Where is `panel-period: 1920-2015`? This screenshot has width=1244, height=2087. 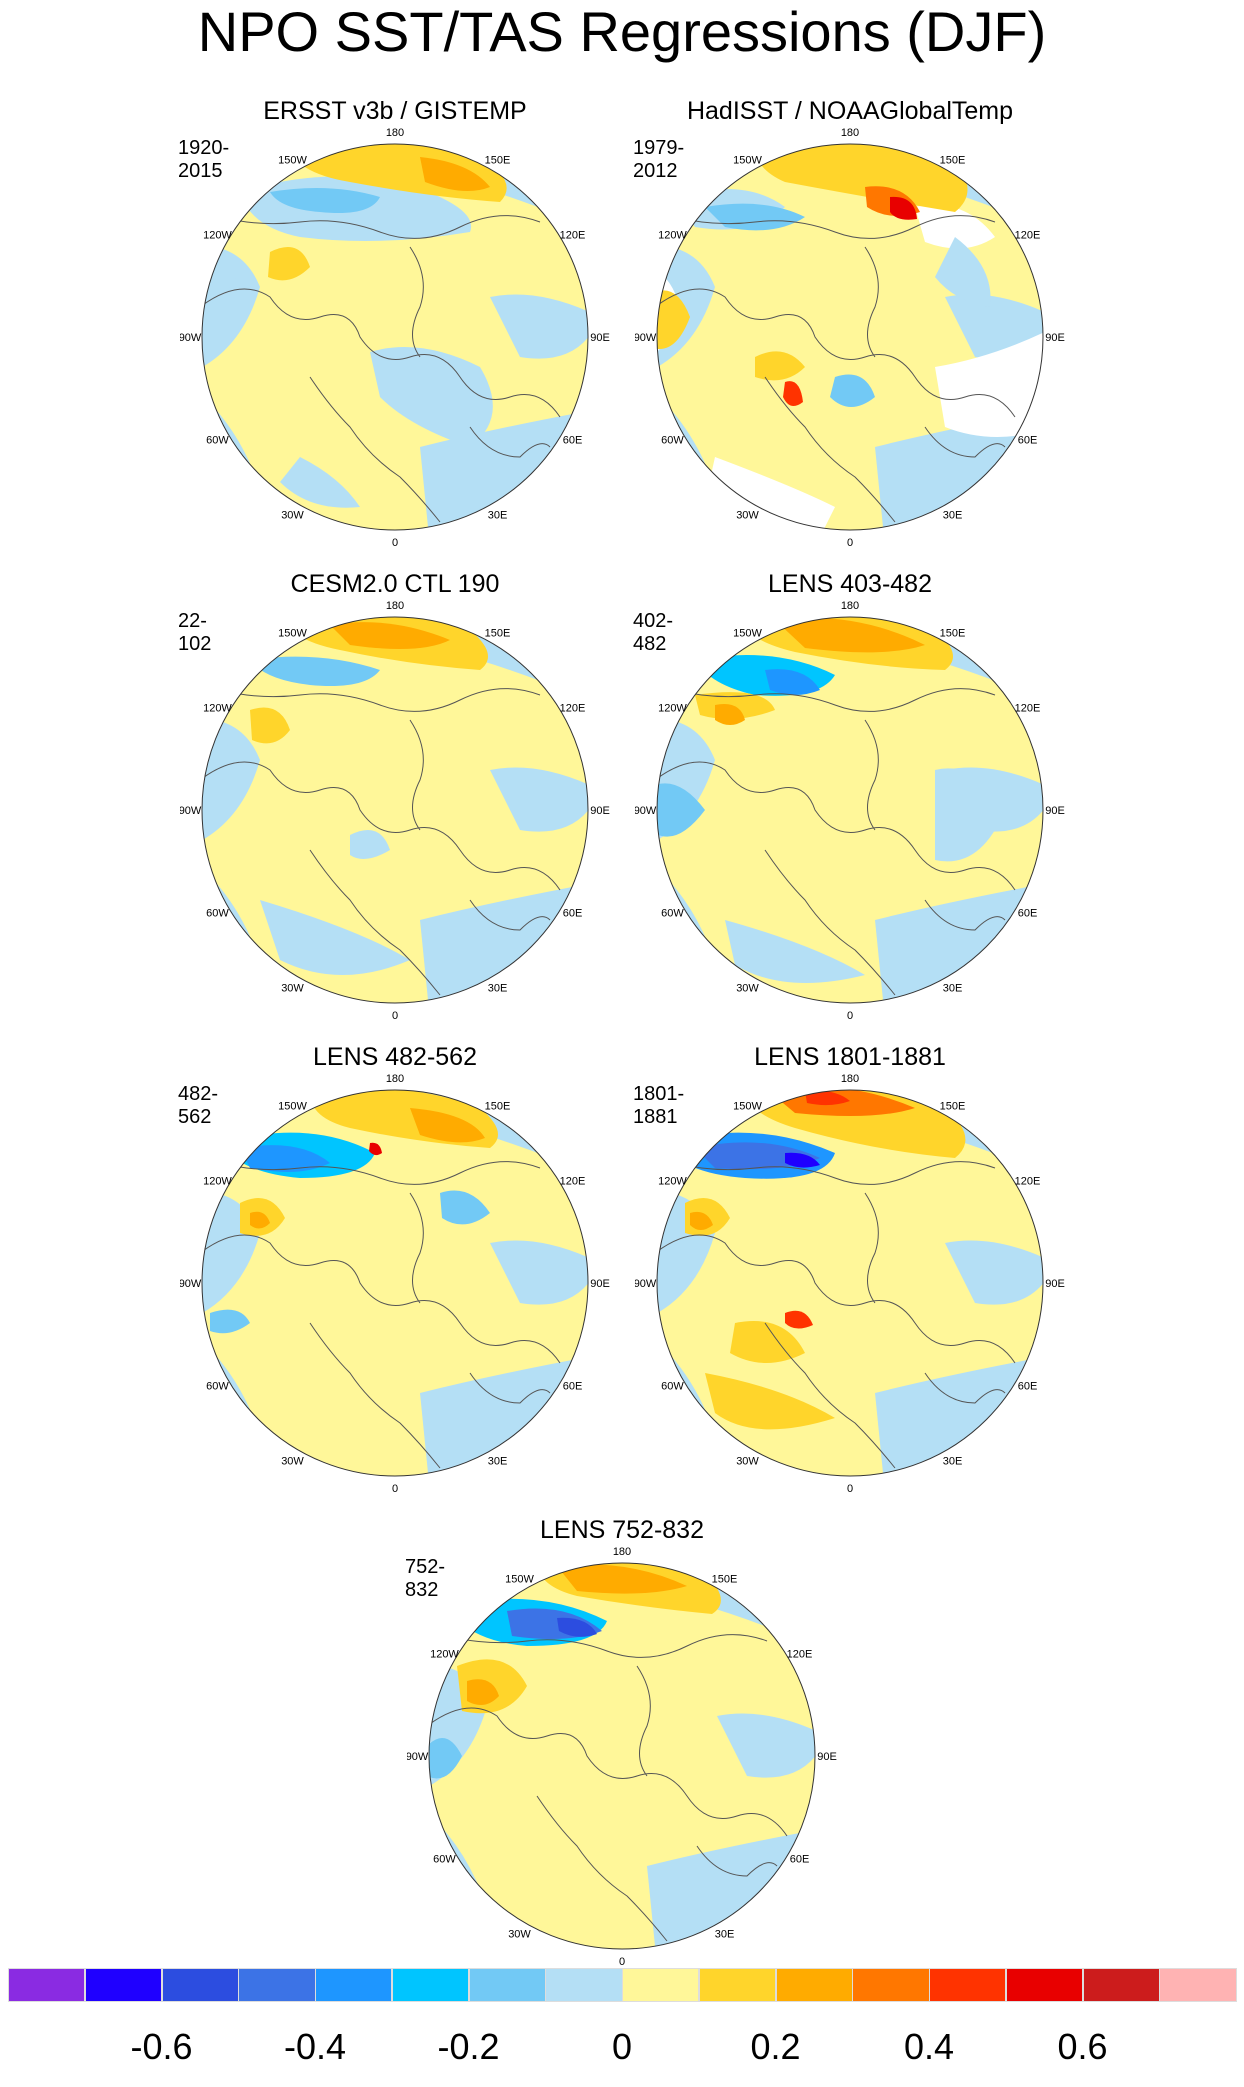
panel-period: 1920-2015 is located at coordinates (204, 159).